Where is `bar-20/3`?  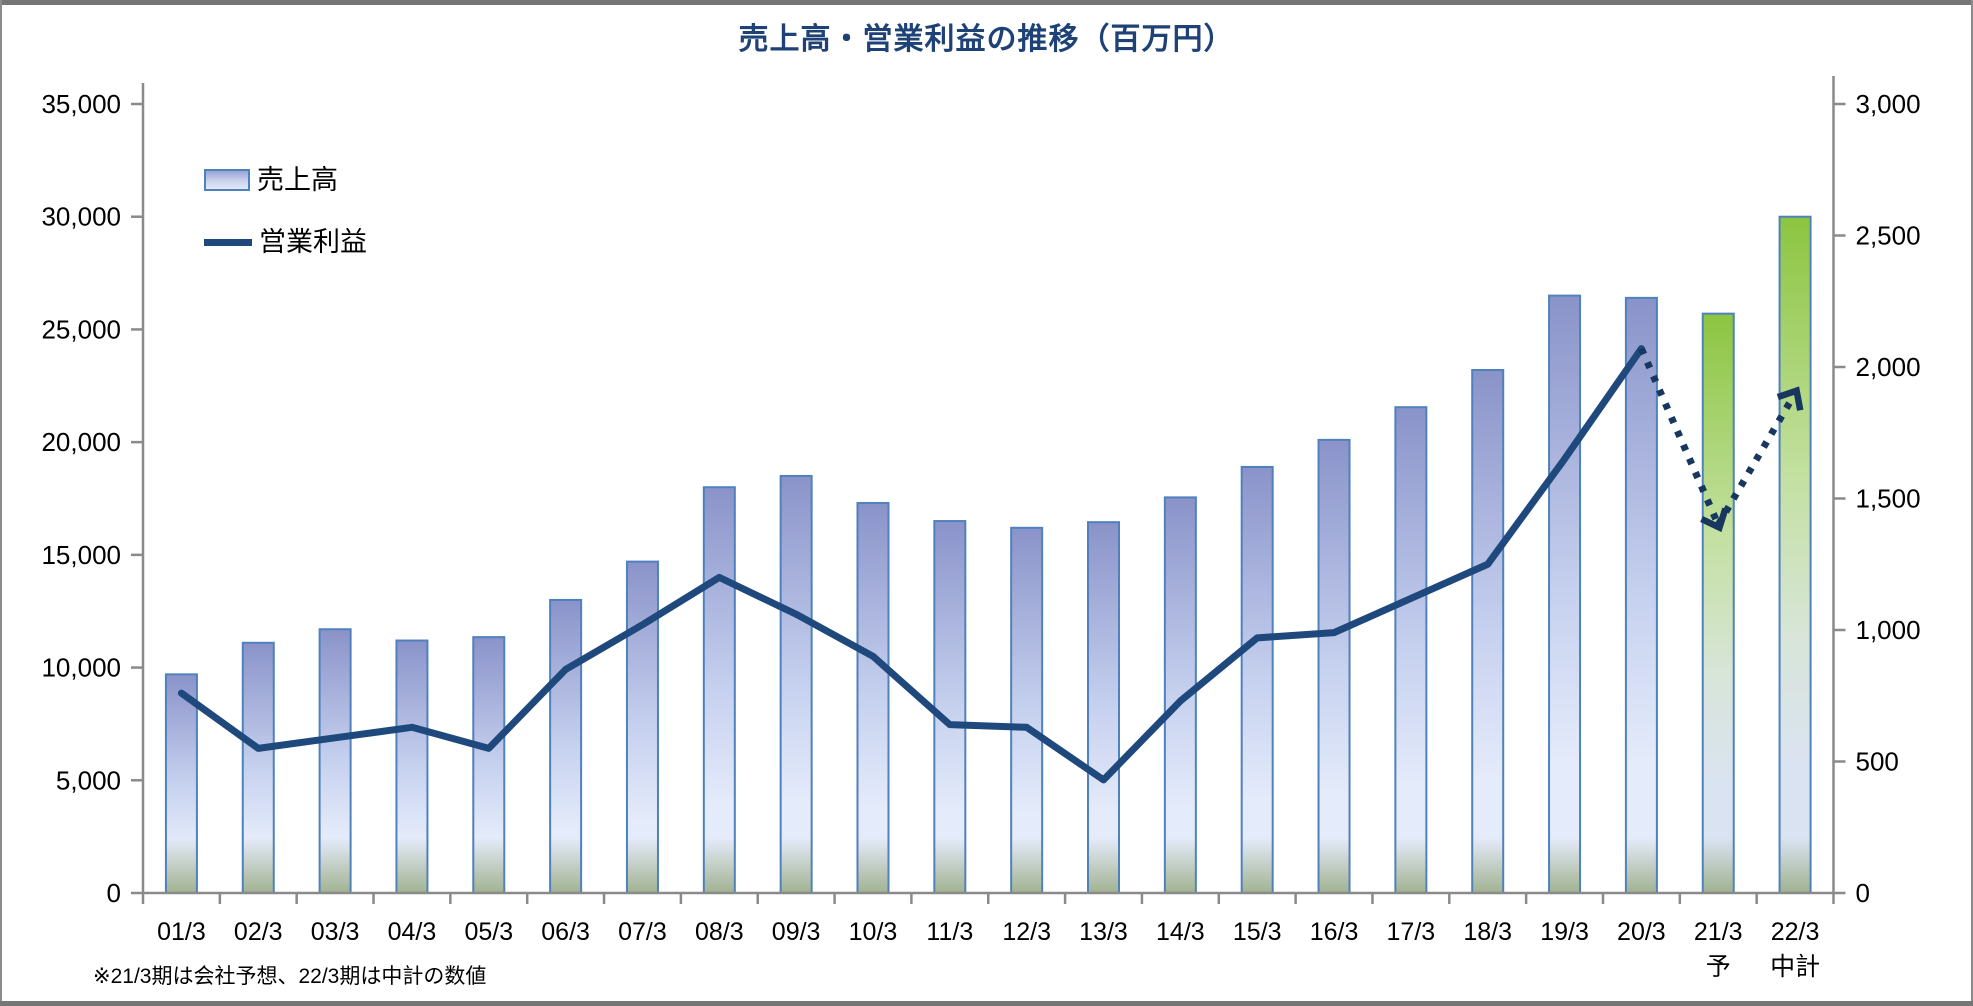
bar-20/3 is located at coordinates (1641, 595).